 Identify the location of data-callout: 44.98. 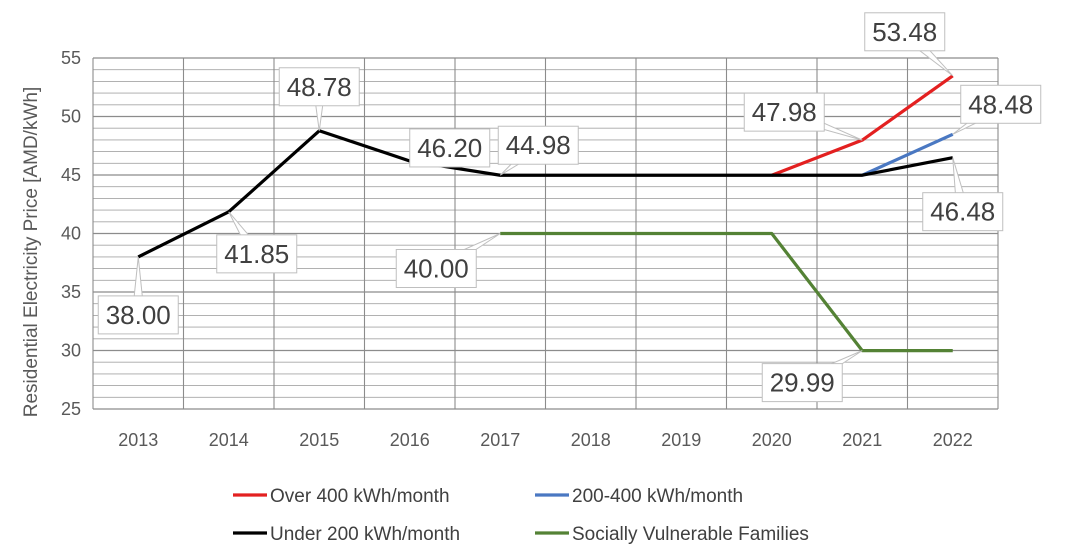
(538, 150).